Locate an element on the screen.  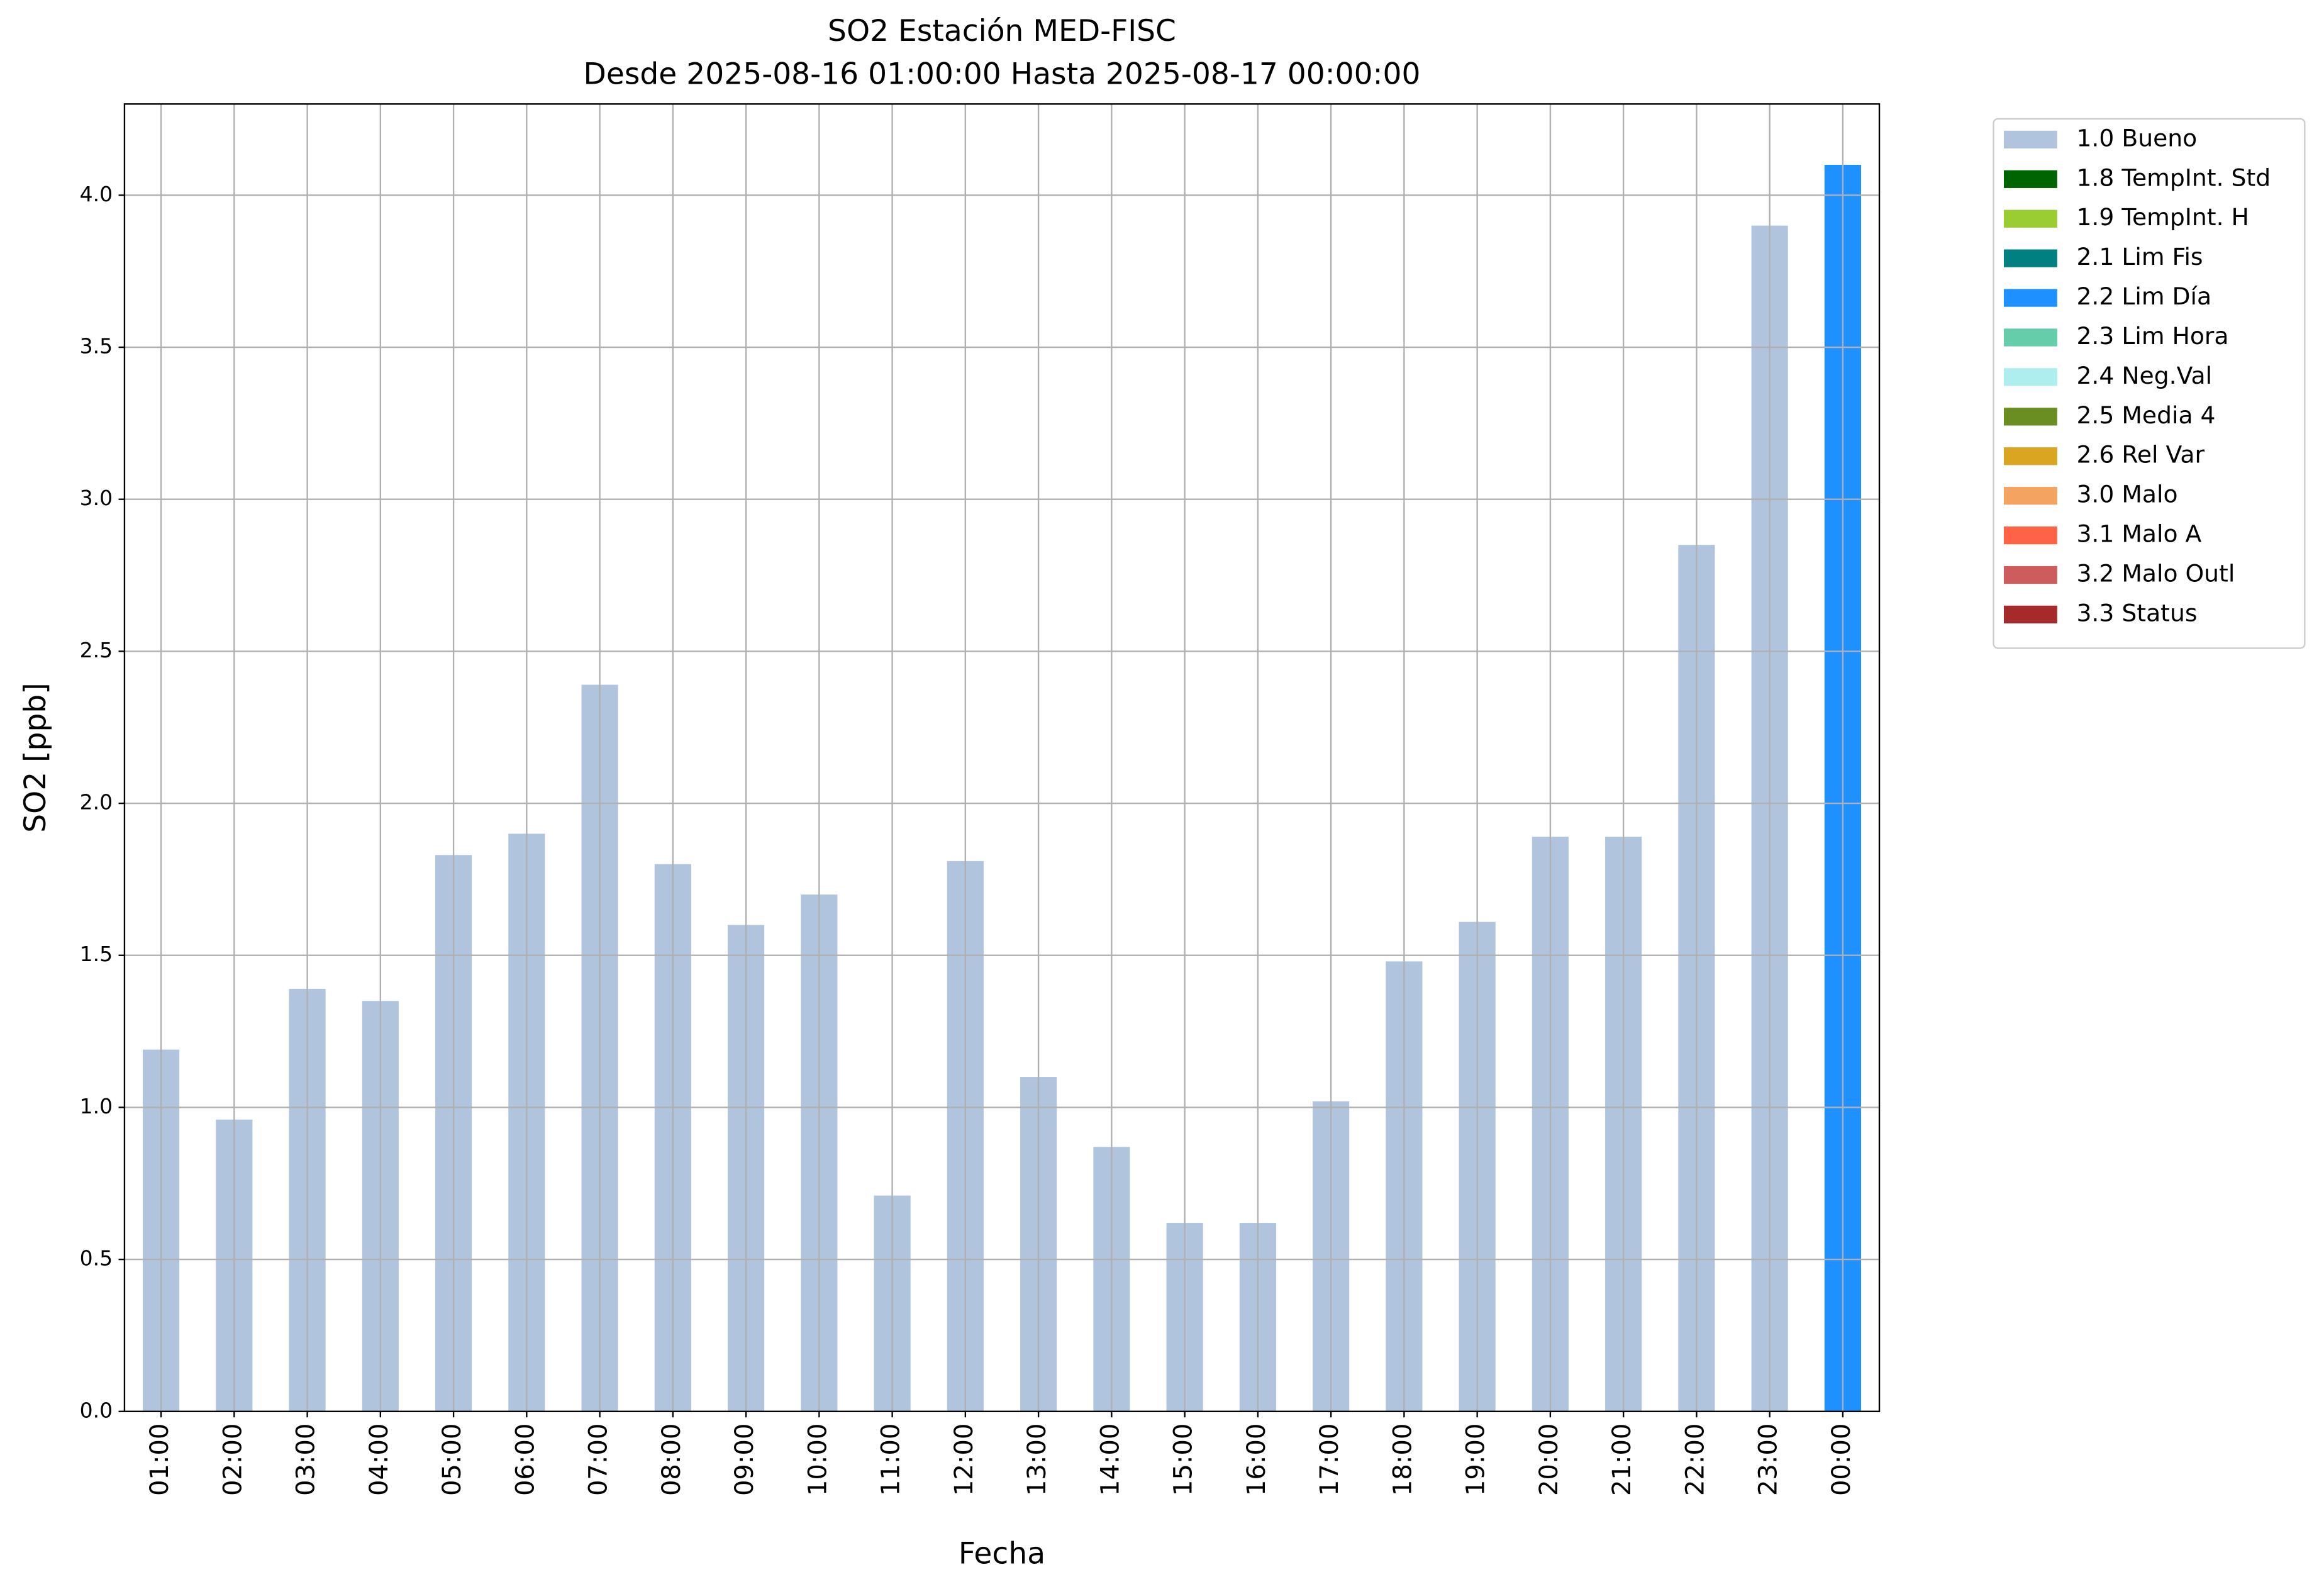
x-tick-label: 10:00 is located at coordinates (817, 1460).